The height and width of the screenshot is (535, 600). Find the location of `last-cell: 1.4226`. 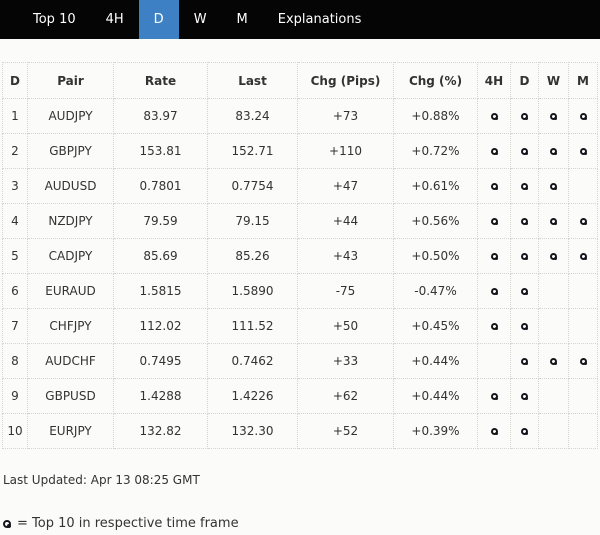

last-cell: 1.4226 is located at coordinates (252, 396).